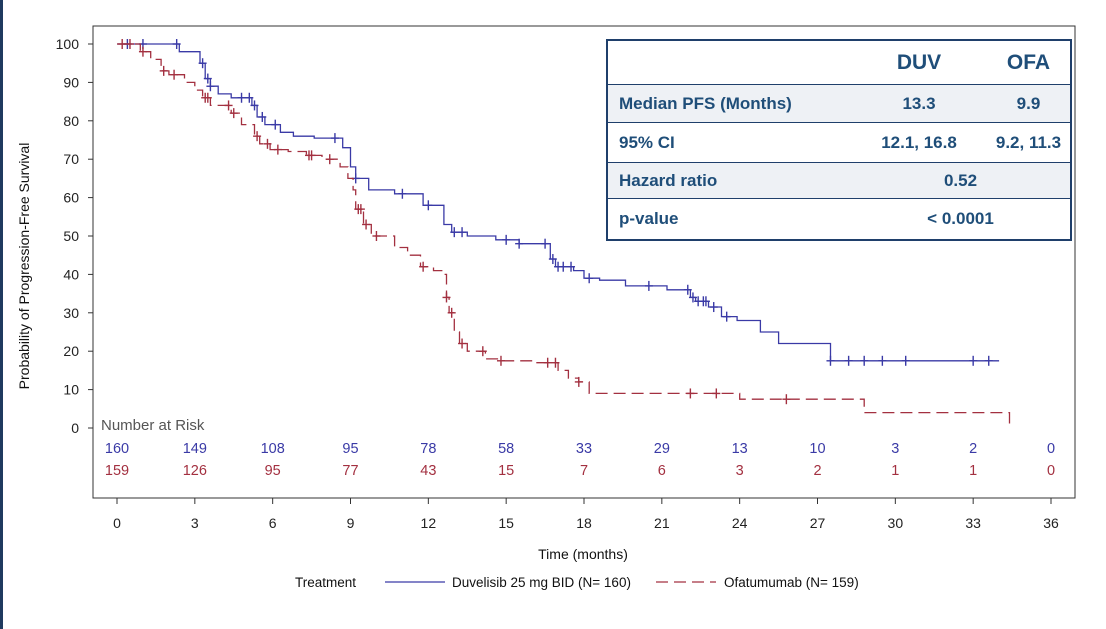  What do you see at coordinates (71, 274) in the screenshot?
I see `y-tick-label: 40` at bounding box center [71, 274].